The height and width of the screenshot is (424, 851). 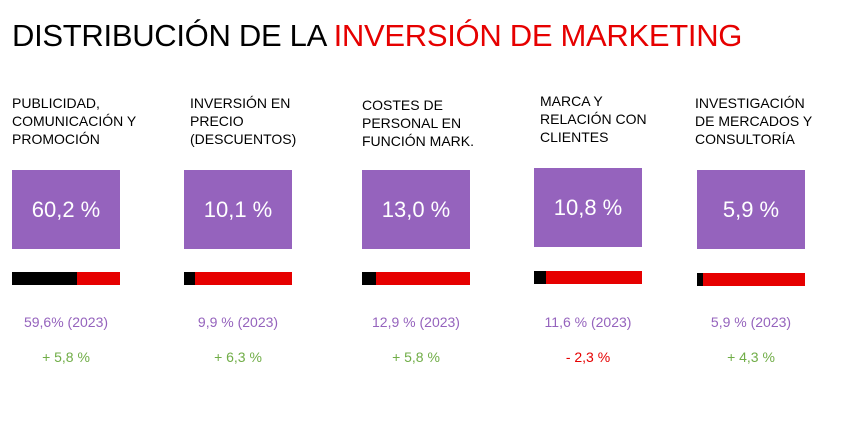 I want to click on value-text: 13,0 %, so click(x=416, y=209).